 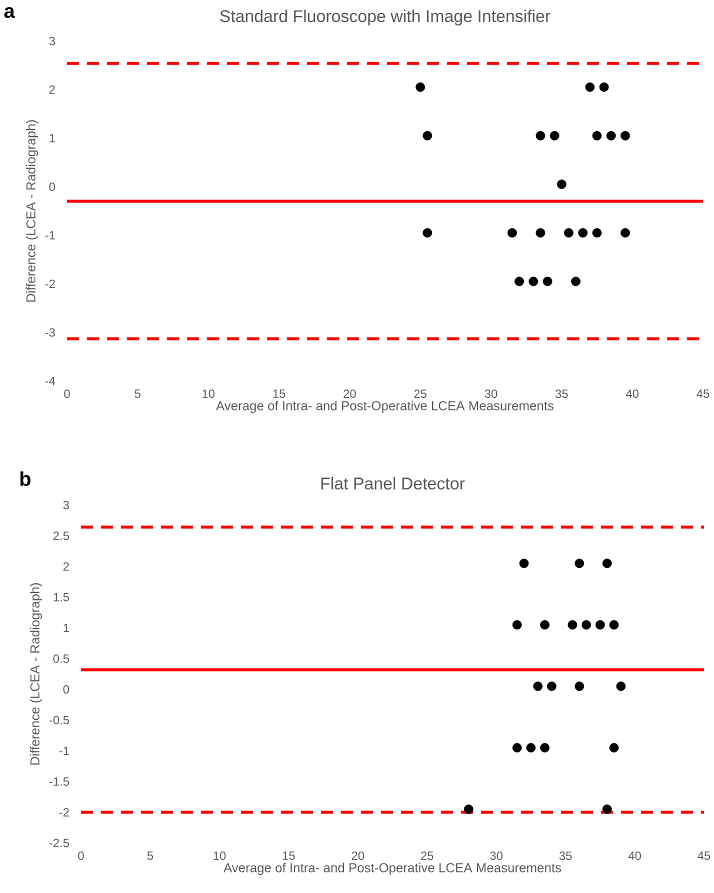 What do you see at coordinates (25, 478) in the screenshot?
I see `text: b` at bounding box center [25, 478].